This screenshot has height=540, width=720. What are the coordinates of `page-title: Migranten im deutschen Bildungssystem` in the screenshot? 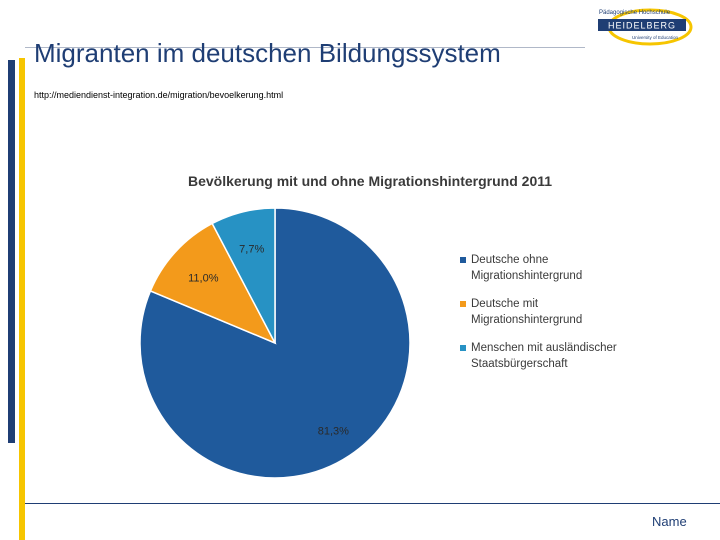 It's located at (267, 53).